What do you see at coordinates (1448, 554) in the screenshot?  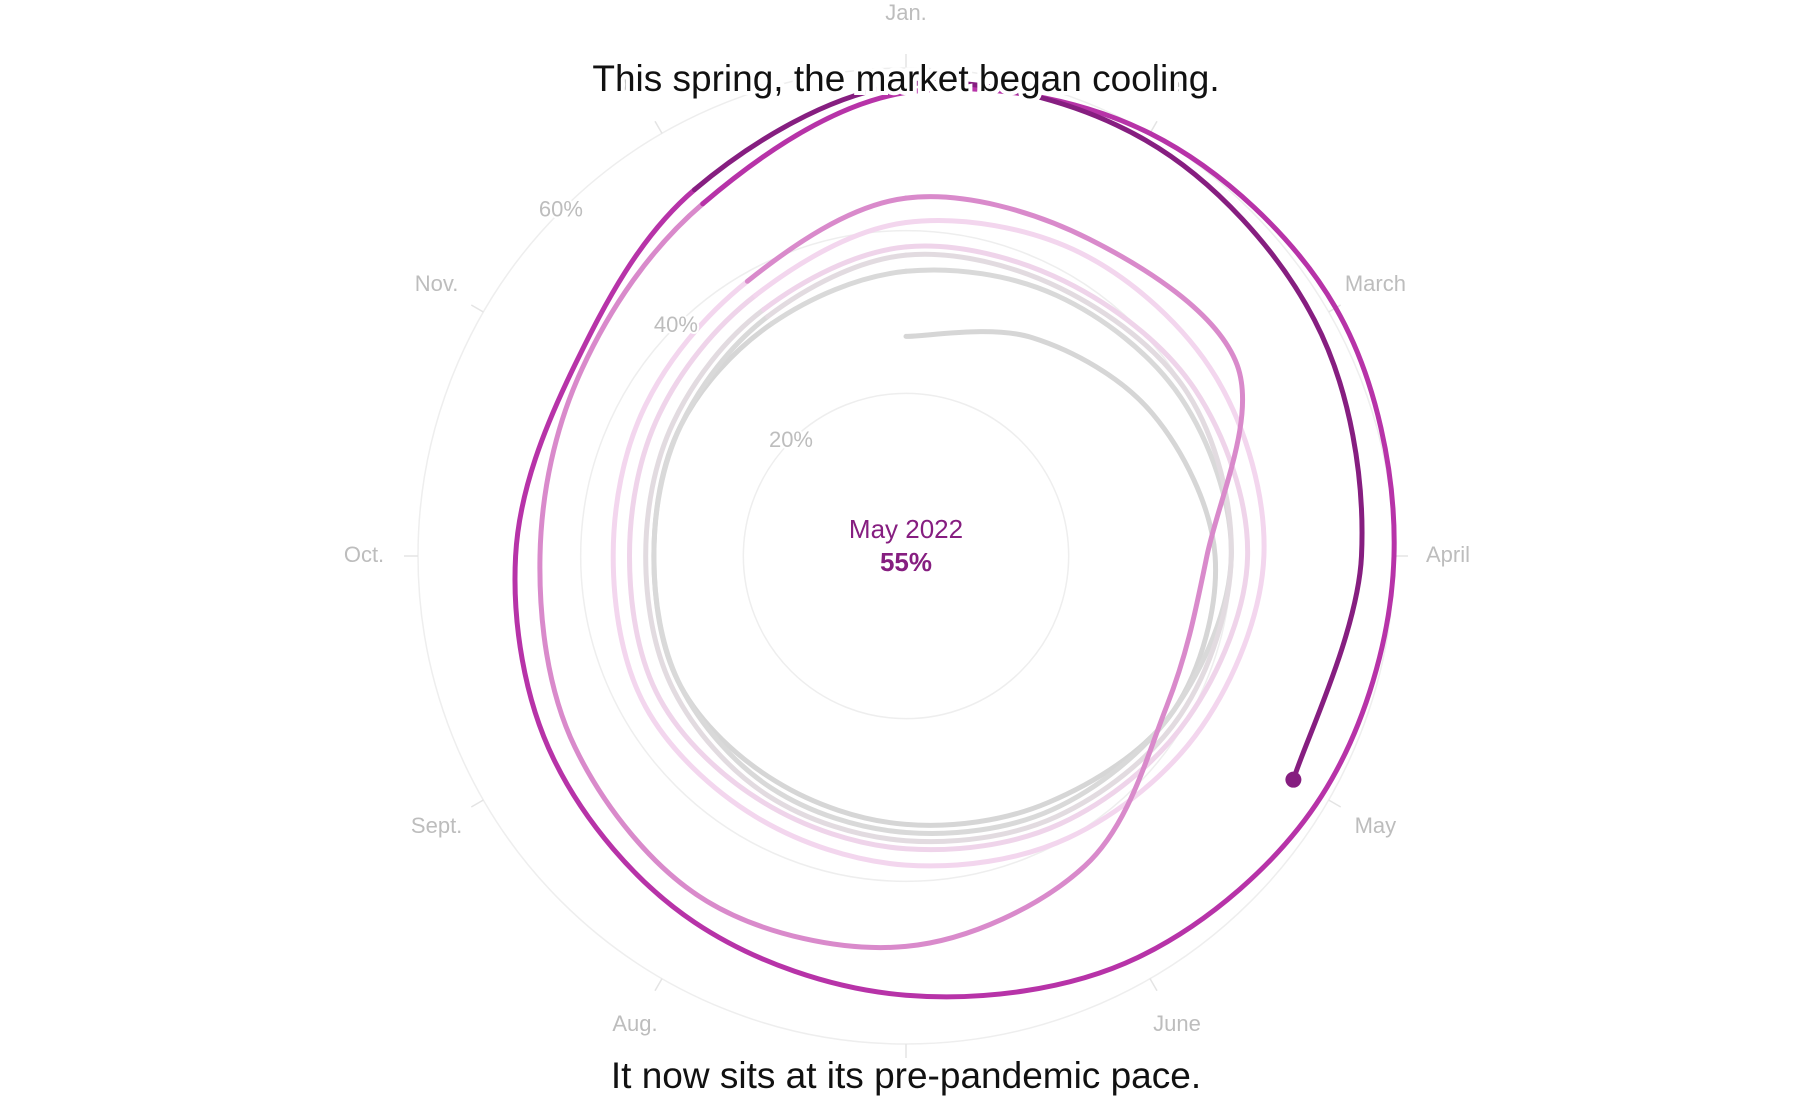 I see `month-label: April` at bounding box center [1448, 554].